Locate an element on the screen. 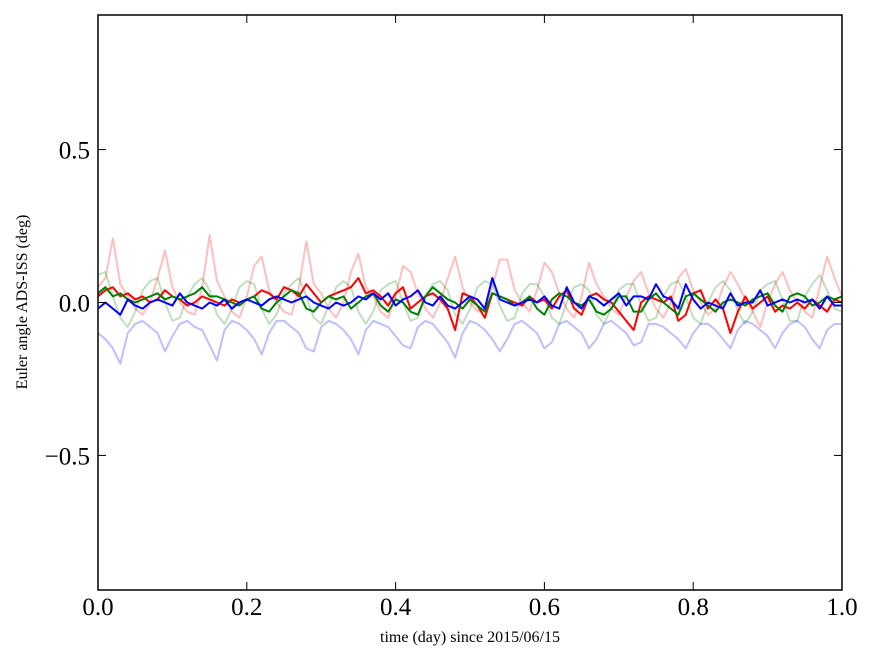 The image size is (875, 662). series-line-green is located at coordinates (470, 301).